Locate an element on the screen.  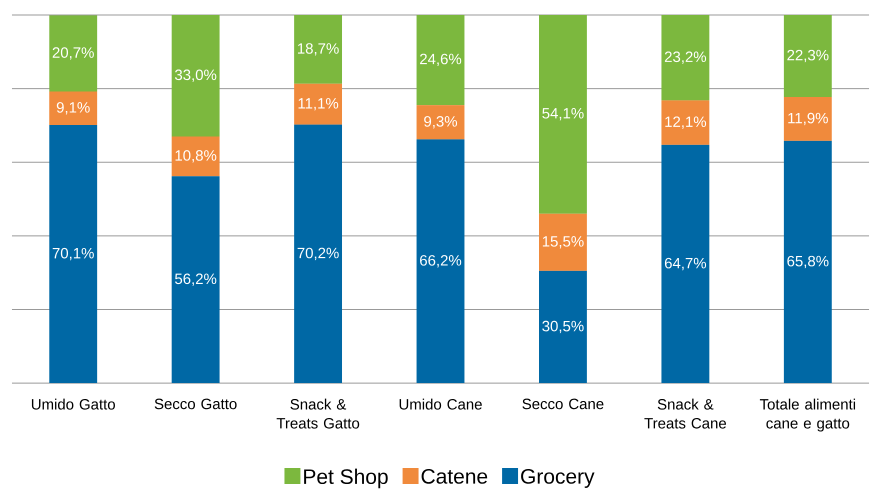
data-label: 64,7% is located at coordinates (685, 264).